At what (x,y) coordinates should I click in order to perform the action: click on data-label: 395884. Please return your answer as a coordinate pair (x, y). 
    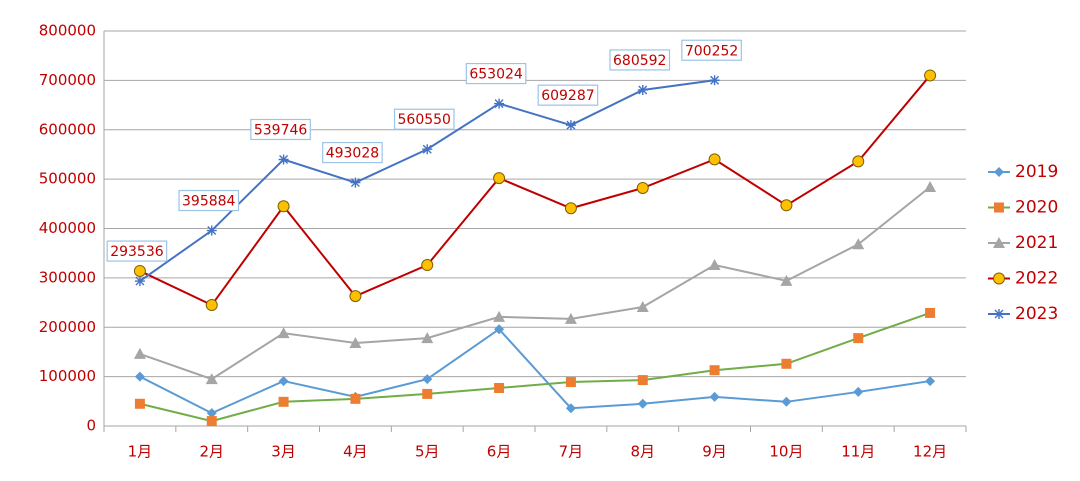
    Looking at the image, I should click on (209, 202).